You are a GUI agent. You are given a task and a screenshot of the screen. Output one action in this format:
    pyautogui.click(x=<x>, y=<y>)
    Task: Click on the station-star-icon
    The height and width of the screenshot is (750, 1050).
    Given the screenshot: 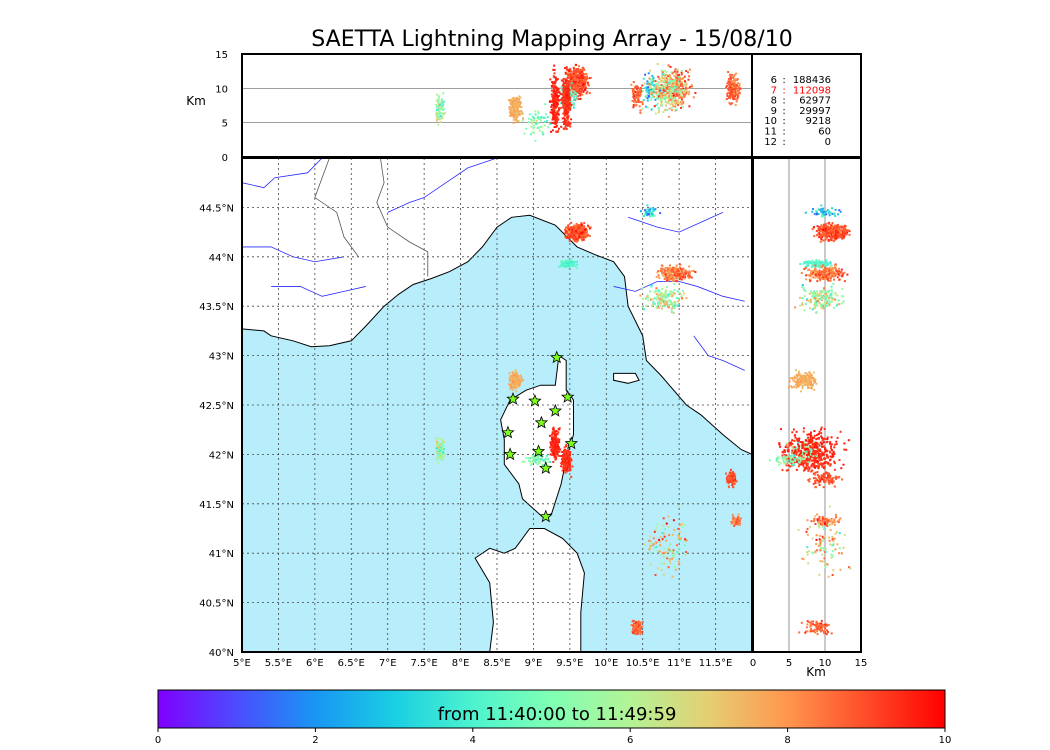 What is the action you would take?
    pyautogui.click(x=508, y=432)
    